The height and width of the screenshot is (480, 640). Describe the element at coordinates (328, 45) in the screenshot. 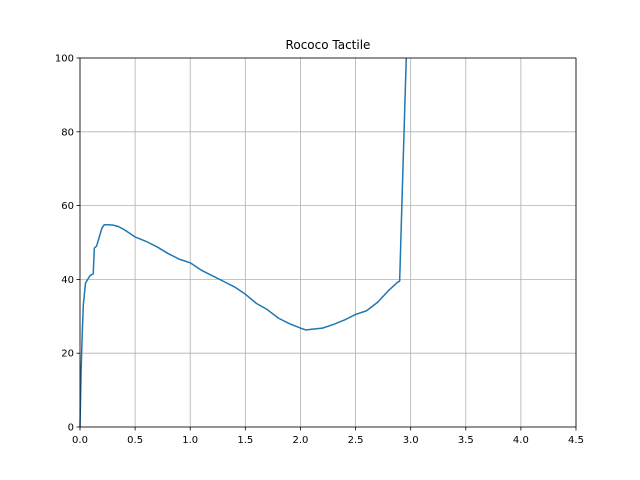

I see `chart-title: Rococo Tactile` at that location.